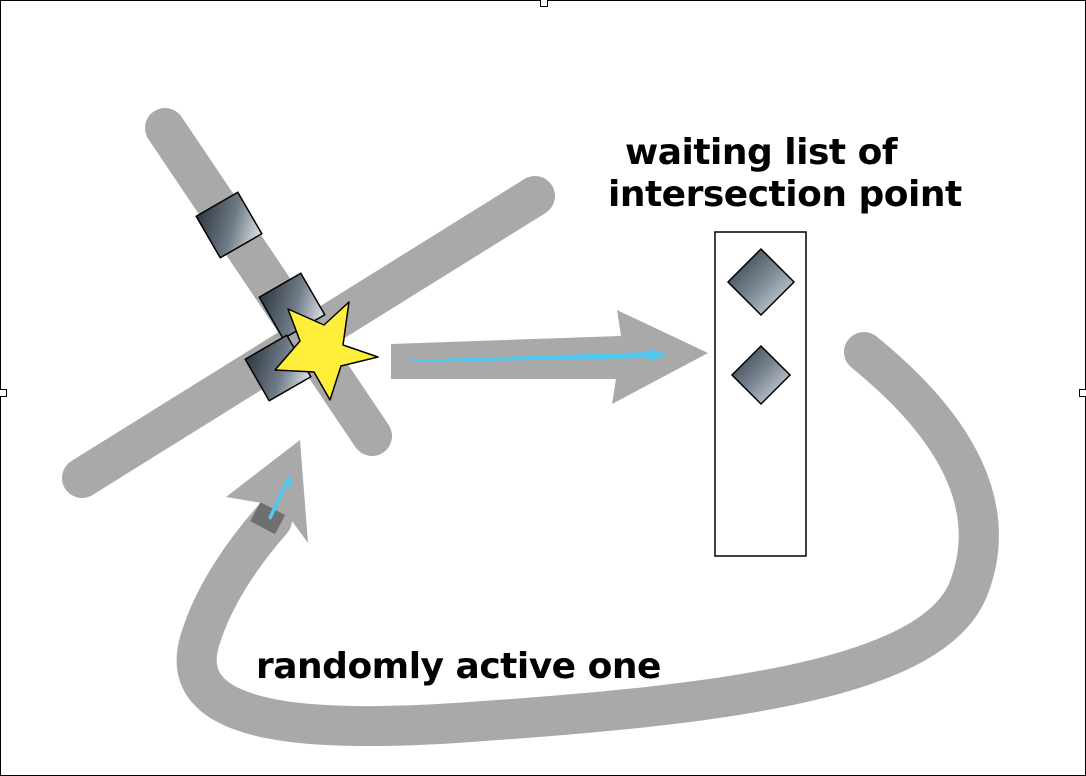  What do you see at coordinates (3, 393) in the screenshot?
I see `resize-handle-left` at bounding box center [3, 393].